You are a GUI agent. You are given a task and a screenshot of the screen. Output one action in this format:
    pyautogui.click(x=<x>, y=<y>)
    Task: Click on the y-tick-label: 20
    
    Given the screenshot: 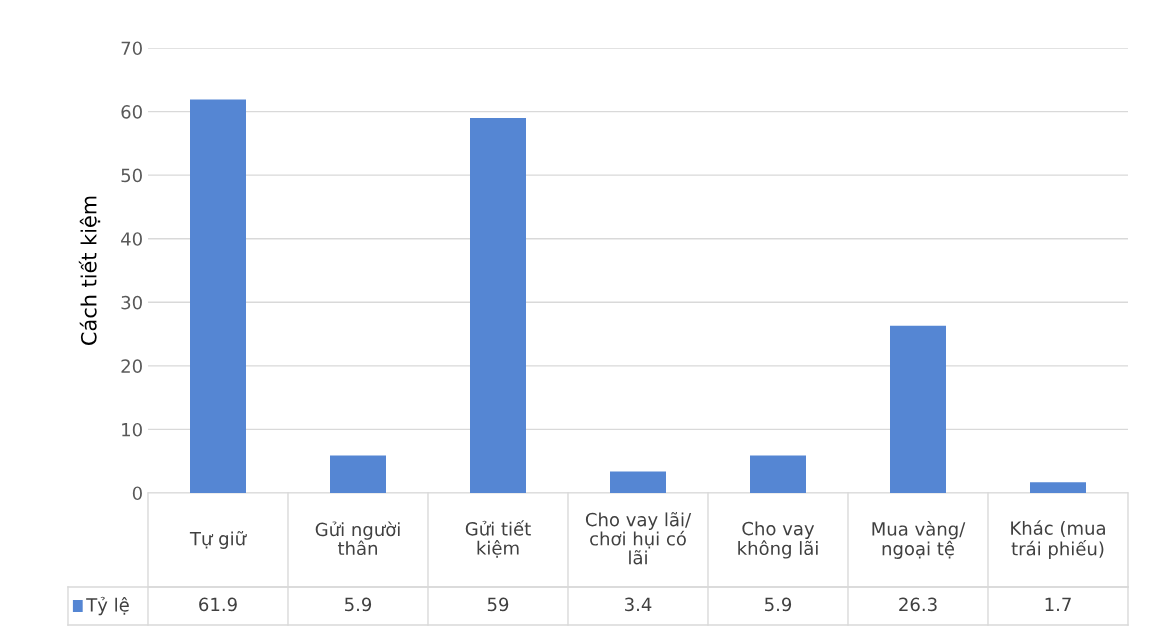 What is the action you would take?
    pyautogui.click(x=131, y=366)
    